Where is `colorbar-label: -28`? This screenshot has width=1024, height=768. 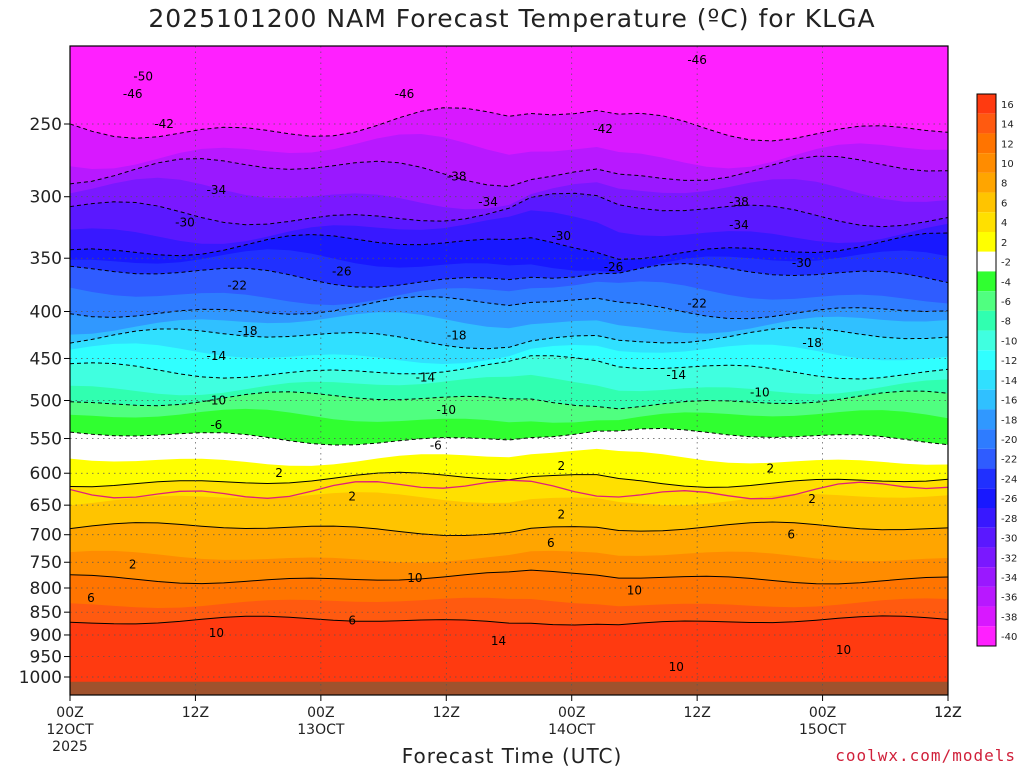 colorbar-label: -28 is located at coordinates (1009, 519).